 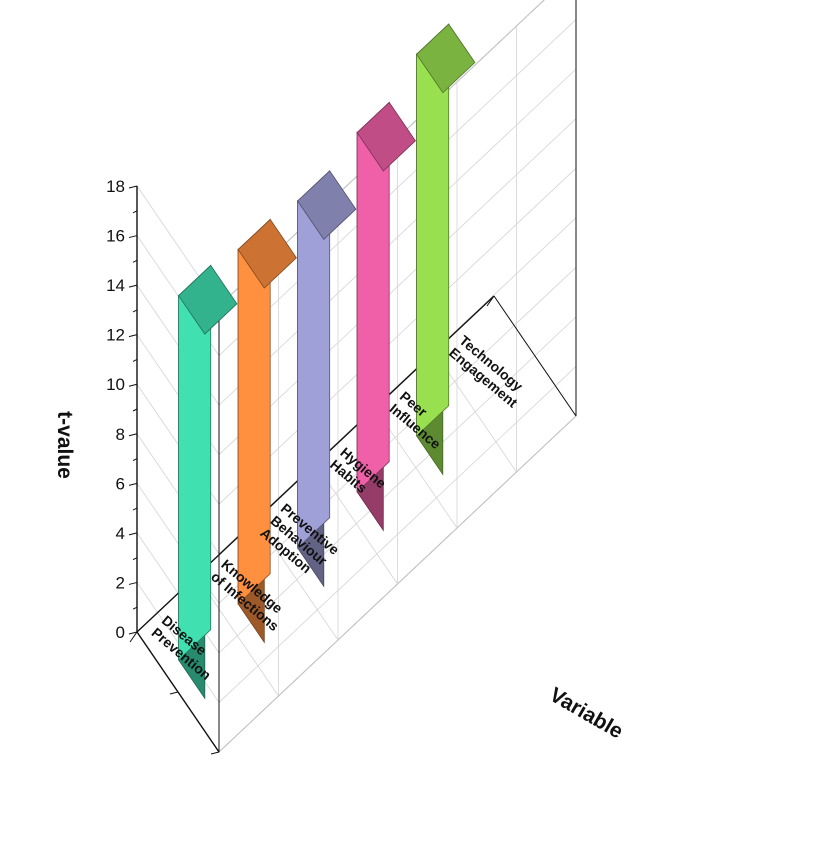 What do you see at coordinates (115, 409) in the screenshot?
I see `y-tick-labels: 0 2 4 6 8 10 12 14 16 18` at bounding box center [115, 409].